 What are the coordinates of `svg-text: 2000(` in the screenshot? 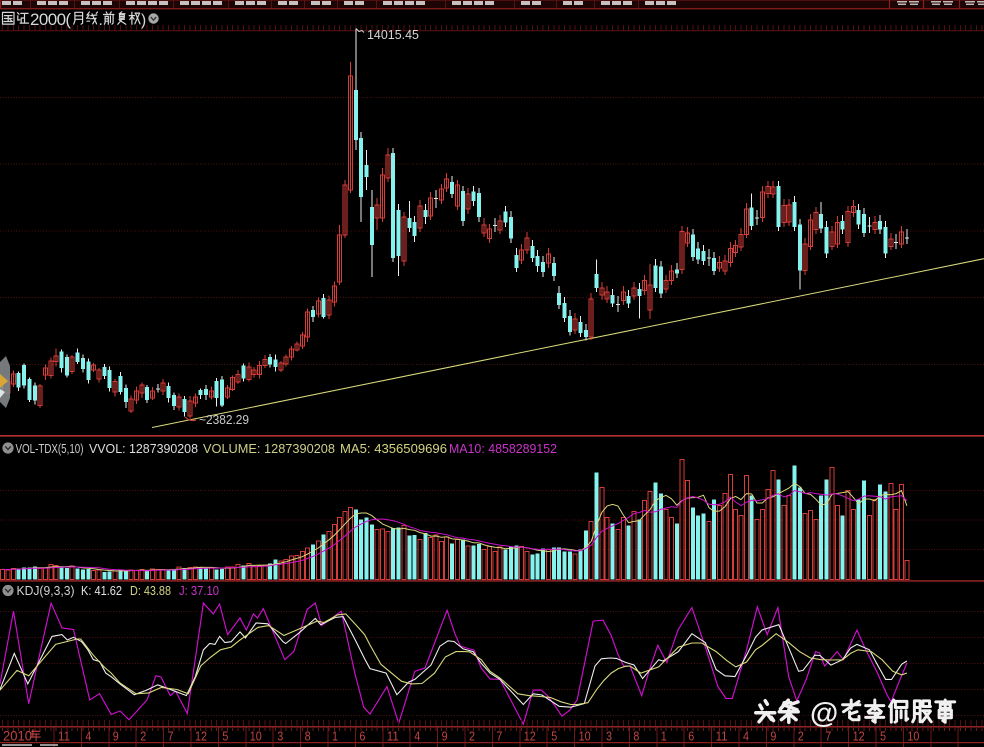 It's located at (50, 19).